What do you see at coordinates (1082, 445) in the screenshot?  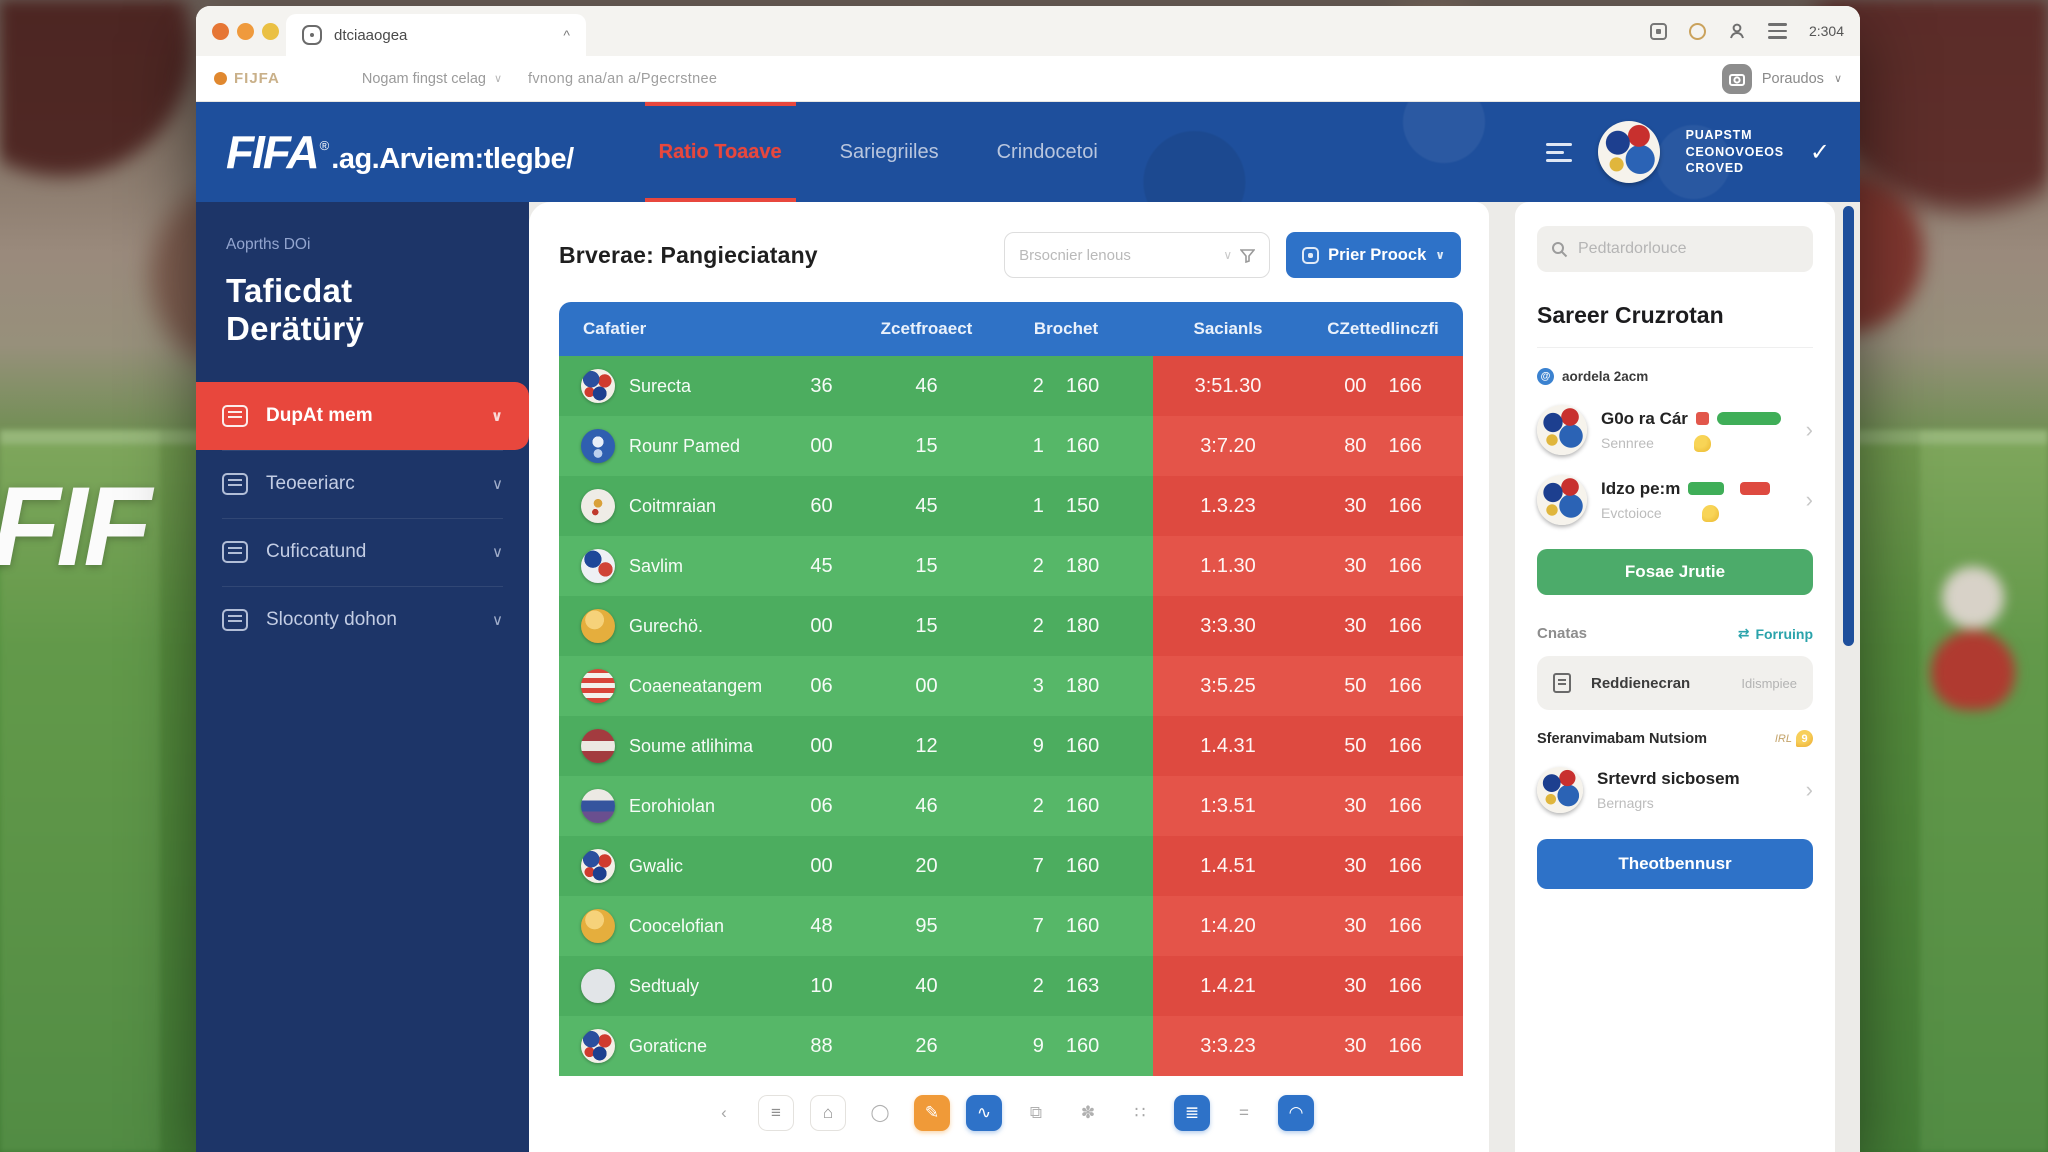 I see `stat-value: 160` at bounding box center [1082, 445].